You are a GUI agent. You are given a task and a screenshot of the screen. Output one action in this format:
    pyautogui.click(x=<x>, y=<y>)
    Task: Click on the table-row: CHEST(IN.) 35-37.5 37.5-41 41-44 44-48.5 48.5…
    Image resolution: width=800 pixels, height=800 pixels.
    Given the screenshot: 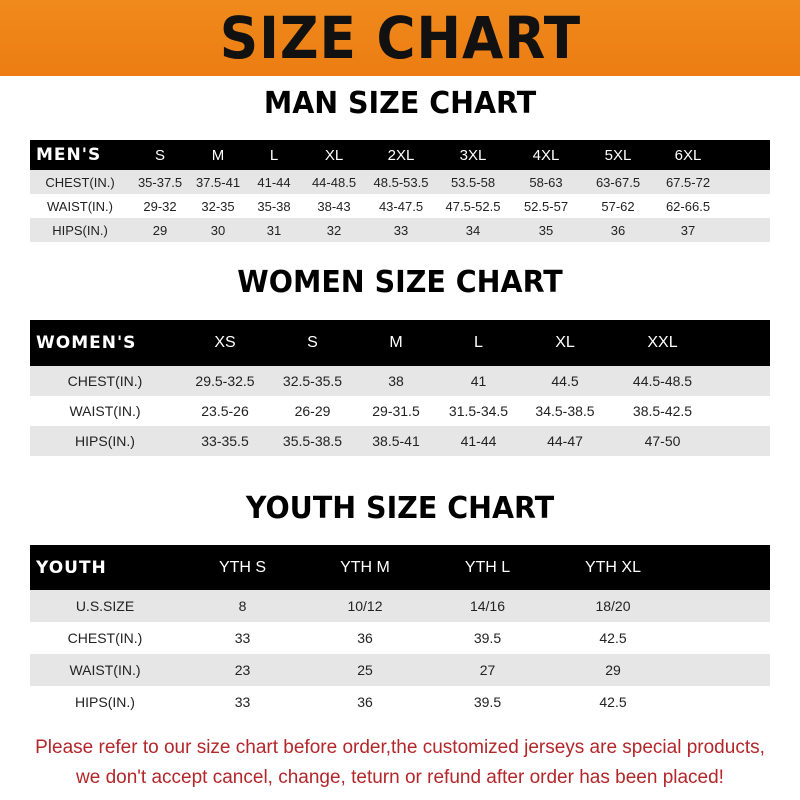 What is the action you would take?
    pyautogui.click(x=400, y=182)
    